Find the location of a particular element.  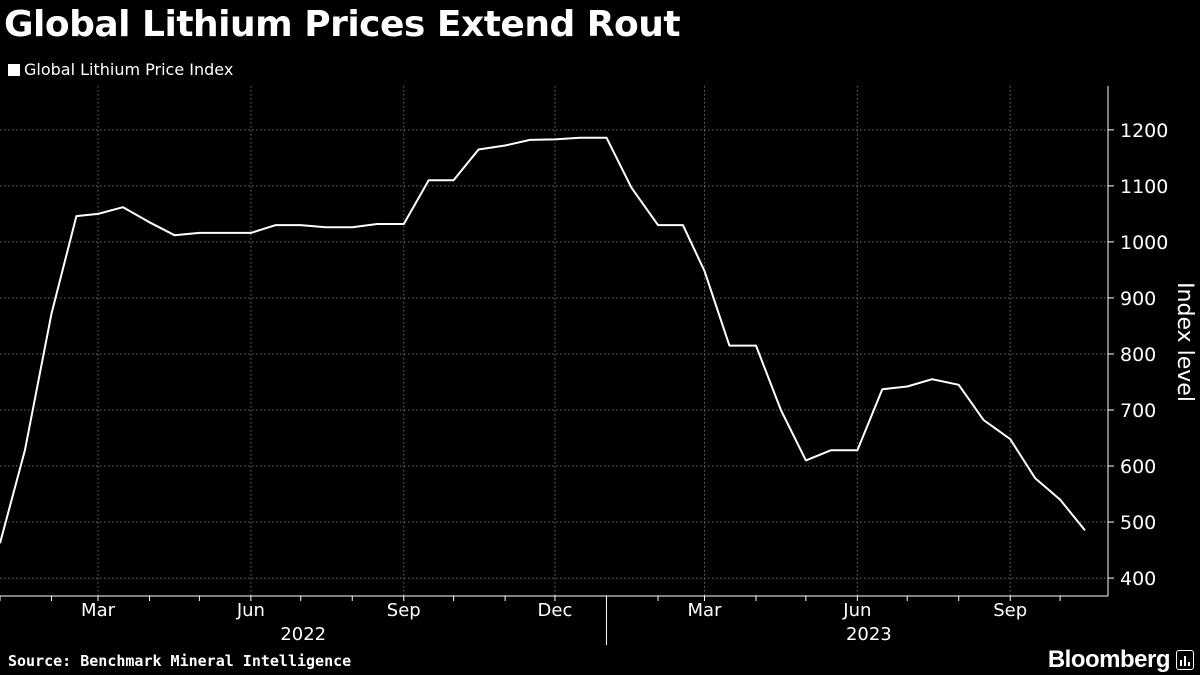

year-label: 2022 is located at coordinates (303, 634).